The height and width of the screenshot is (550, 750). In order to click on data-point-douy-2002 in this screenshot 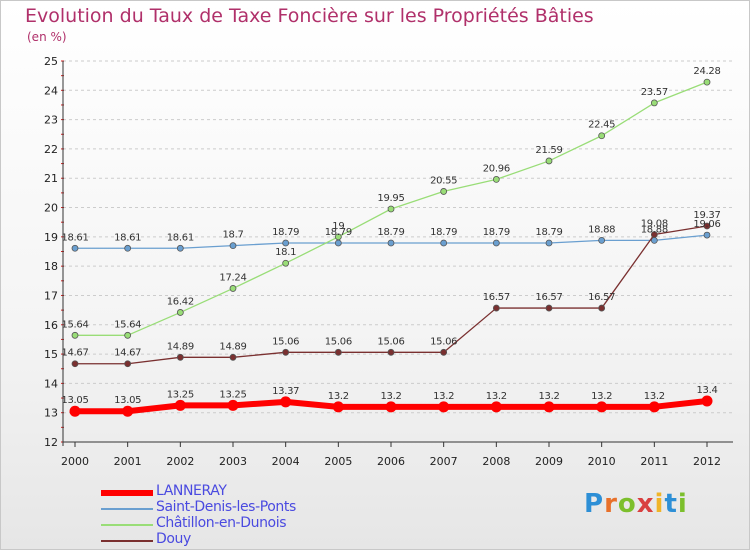, I will do `click(180, 357)`.